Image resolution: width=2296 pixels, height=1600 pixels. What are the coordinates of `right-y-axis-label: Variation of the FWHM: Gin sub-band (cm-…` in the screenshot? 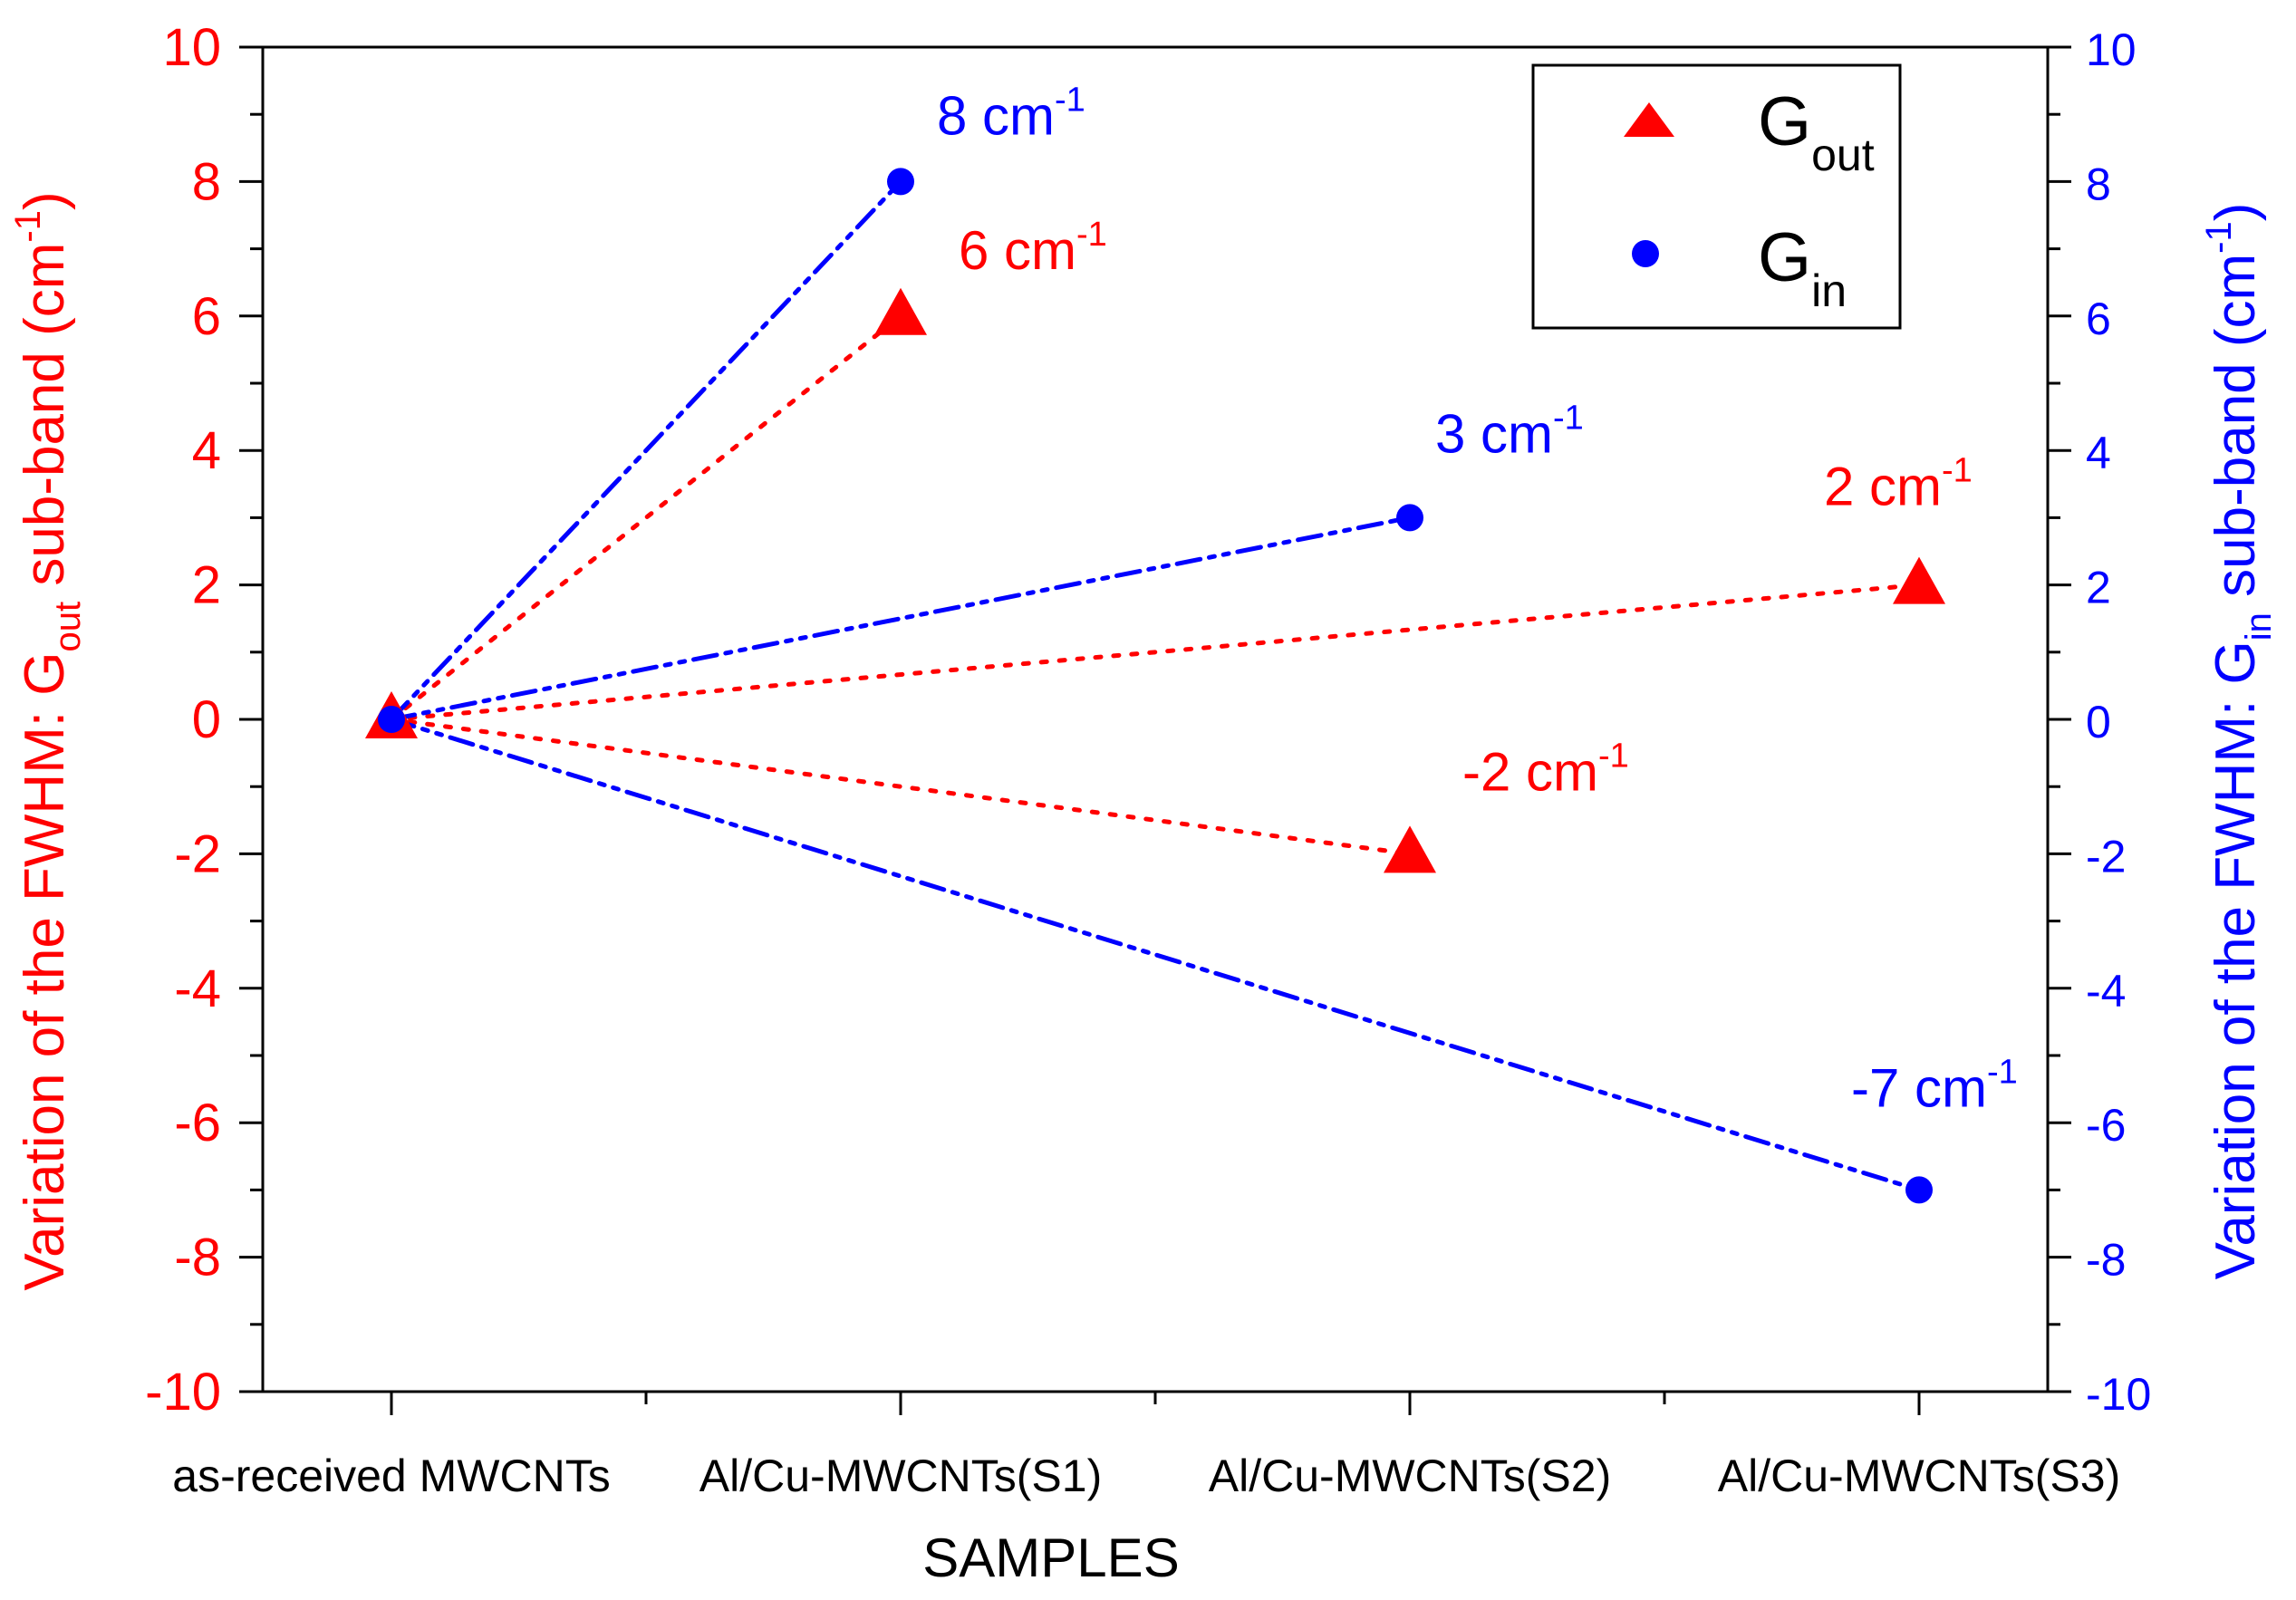 It's located at (2239, 741).